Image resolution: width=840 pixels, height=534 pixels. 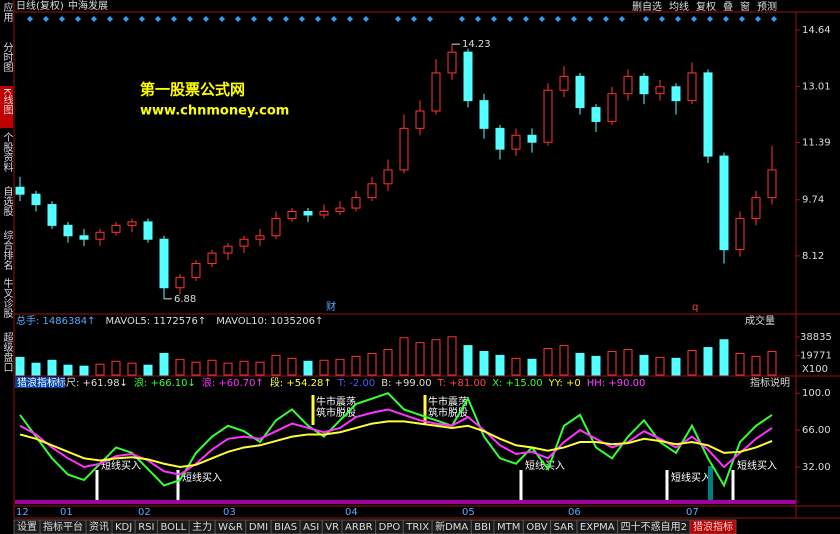 What do you see at coordinates (508, 527) in the screenshot?
I see `indicator-tab: MTM` at bounding box center [508, 527].